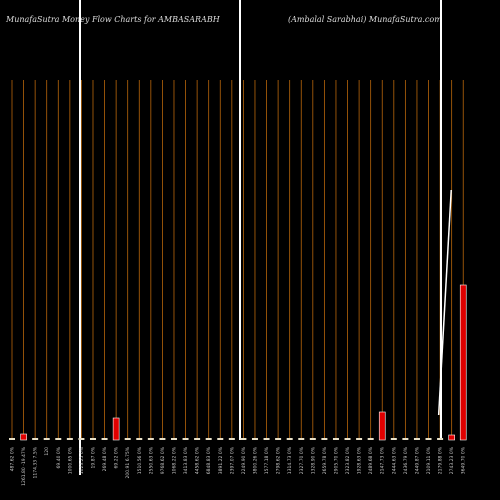 The height and width of the screenshot is (500, 500). I want to click on x-tick-label: 1577.18 0%, so click(267, 460).